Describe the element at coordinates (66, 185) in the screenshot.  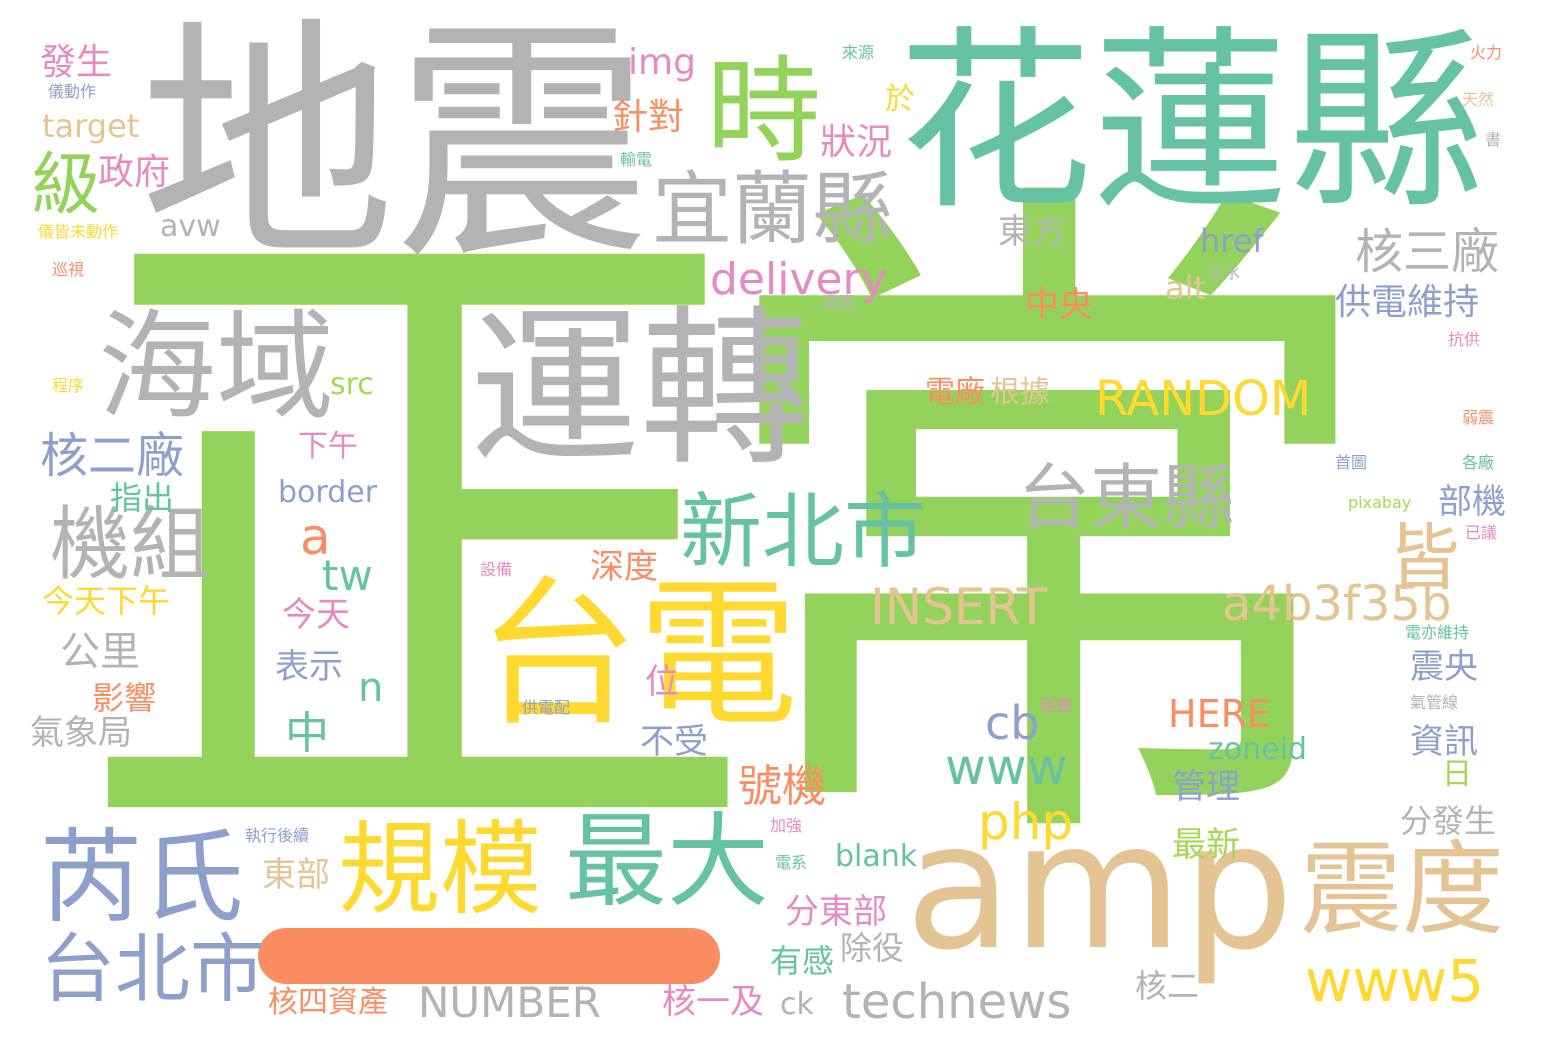
I see `word: 級` at that location.